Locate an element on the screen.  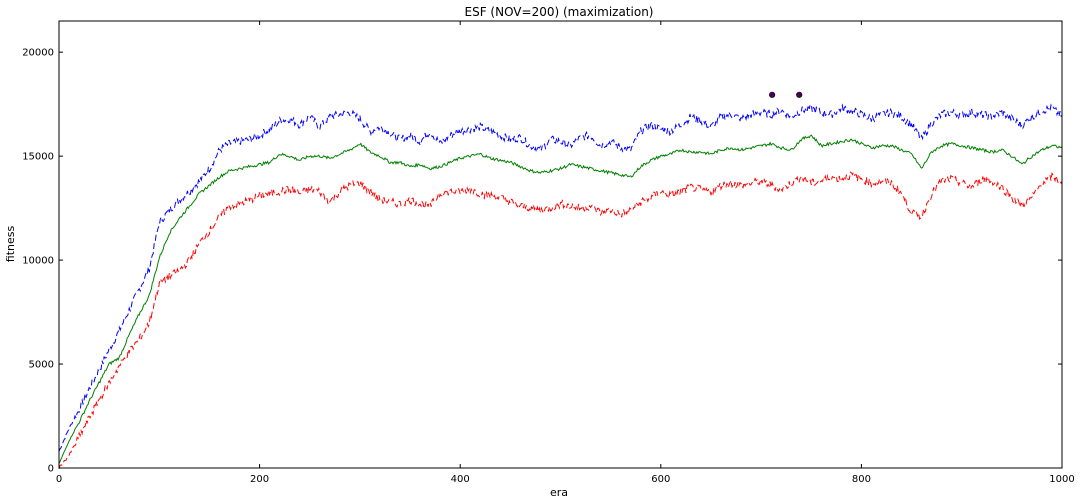
y-tick-label: 0 is located at coordinates (51, 469).